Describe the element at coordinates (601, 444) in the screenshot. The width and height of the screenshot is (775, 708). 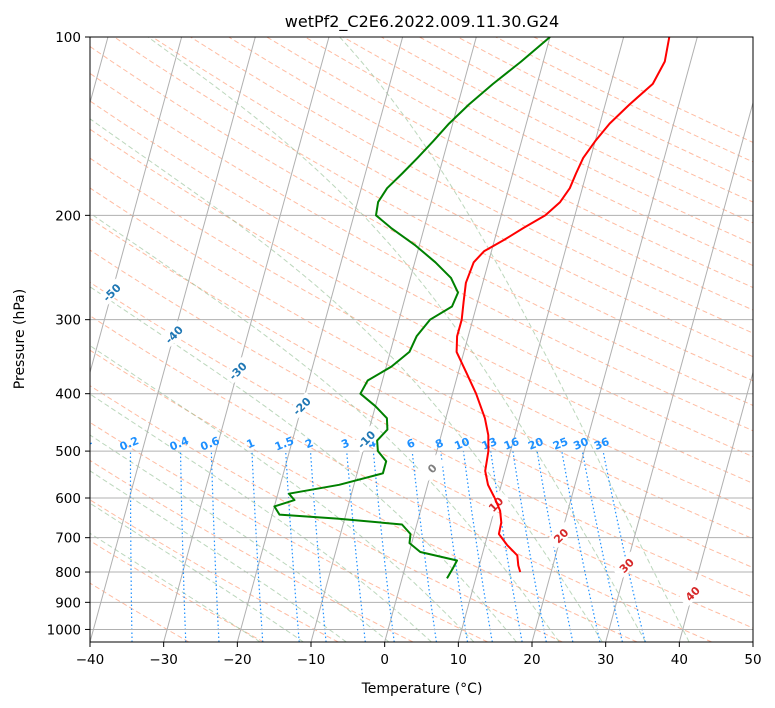
I see `mixing-ratio-label: 36` at that location.